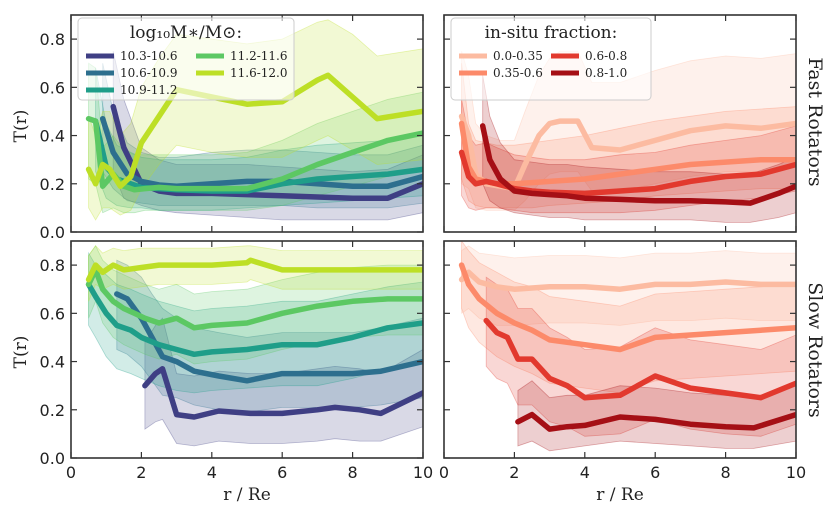 The image size is (830, 519). What do you see at coordinates (259, 56) in the screenshot?
I see `legend-entry-label: 11.2-11.6` at bounding box center [259, 56].